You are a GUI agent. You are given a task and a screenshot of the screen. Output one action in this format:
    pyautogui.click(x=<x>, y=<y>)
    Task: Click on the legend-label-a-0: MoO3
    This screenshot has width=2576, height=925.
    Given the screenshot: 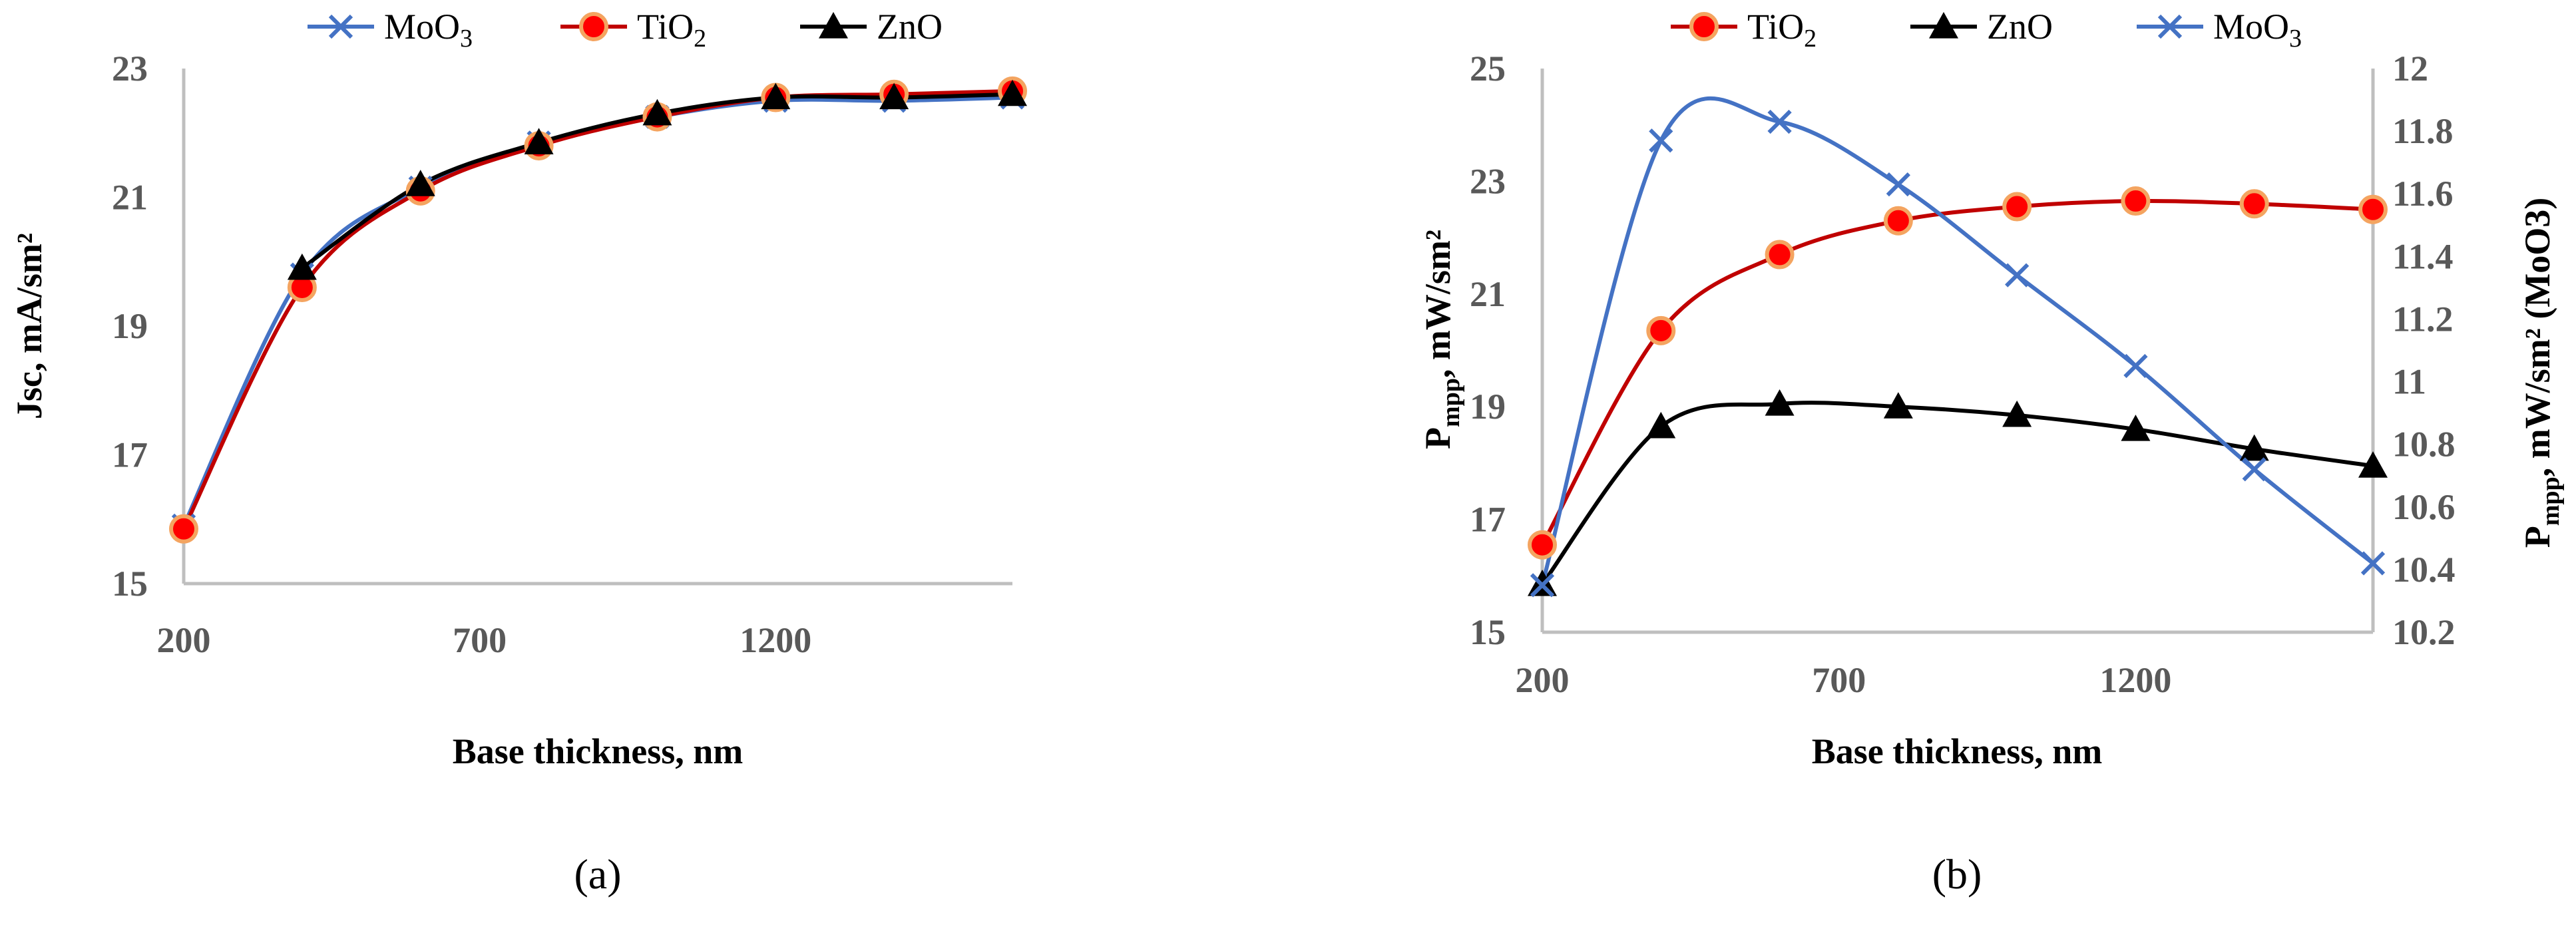 What is the action you would take?
    pyautogui.click(x=428, y=30)
    